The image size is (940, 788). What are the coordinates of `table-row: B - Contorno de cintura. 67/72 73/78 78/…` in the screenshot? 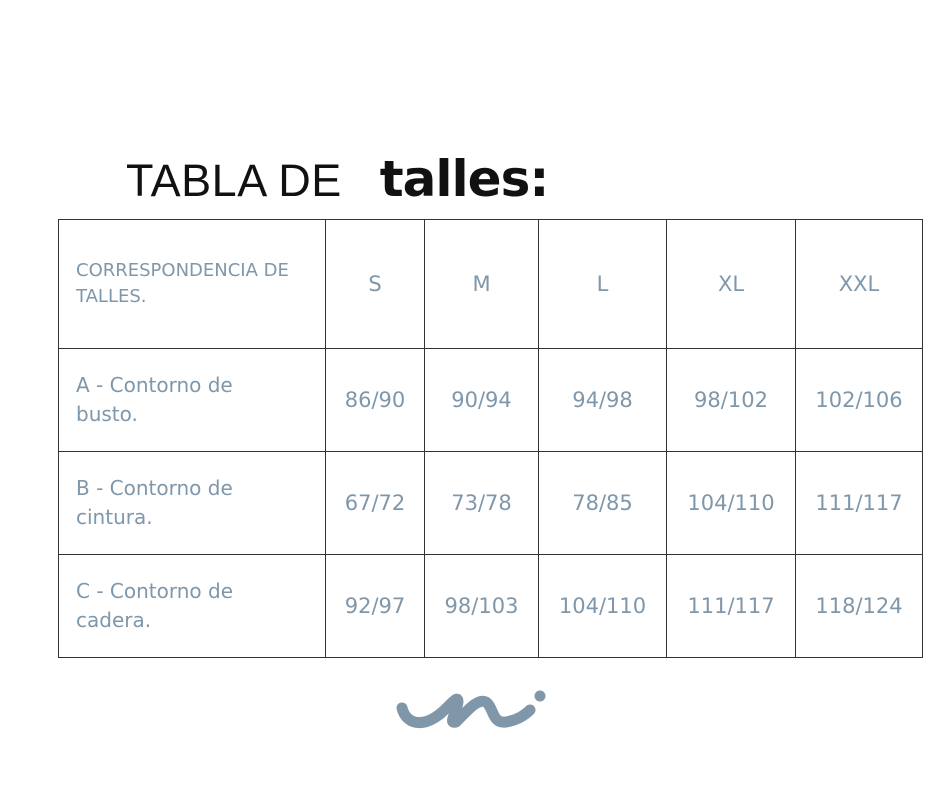 It's located at (490, 503).